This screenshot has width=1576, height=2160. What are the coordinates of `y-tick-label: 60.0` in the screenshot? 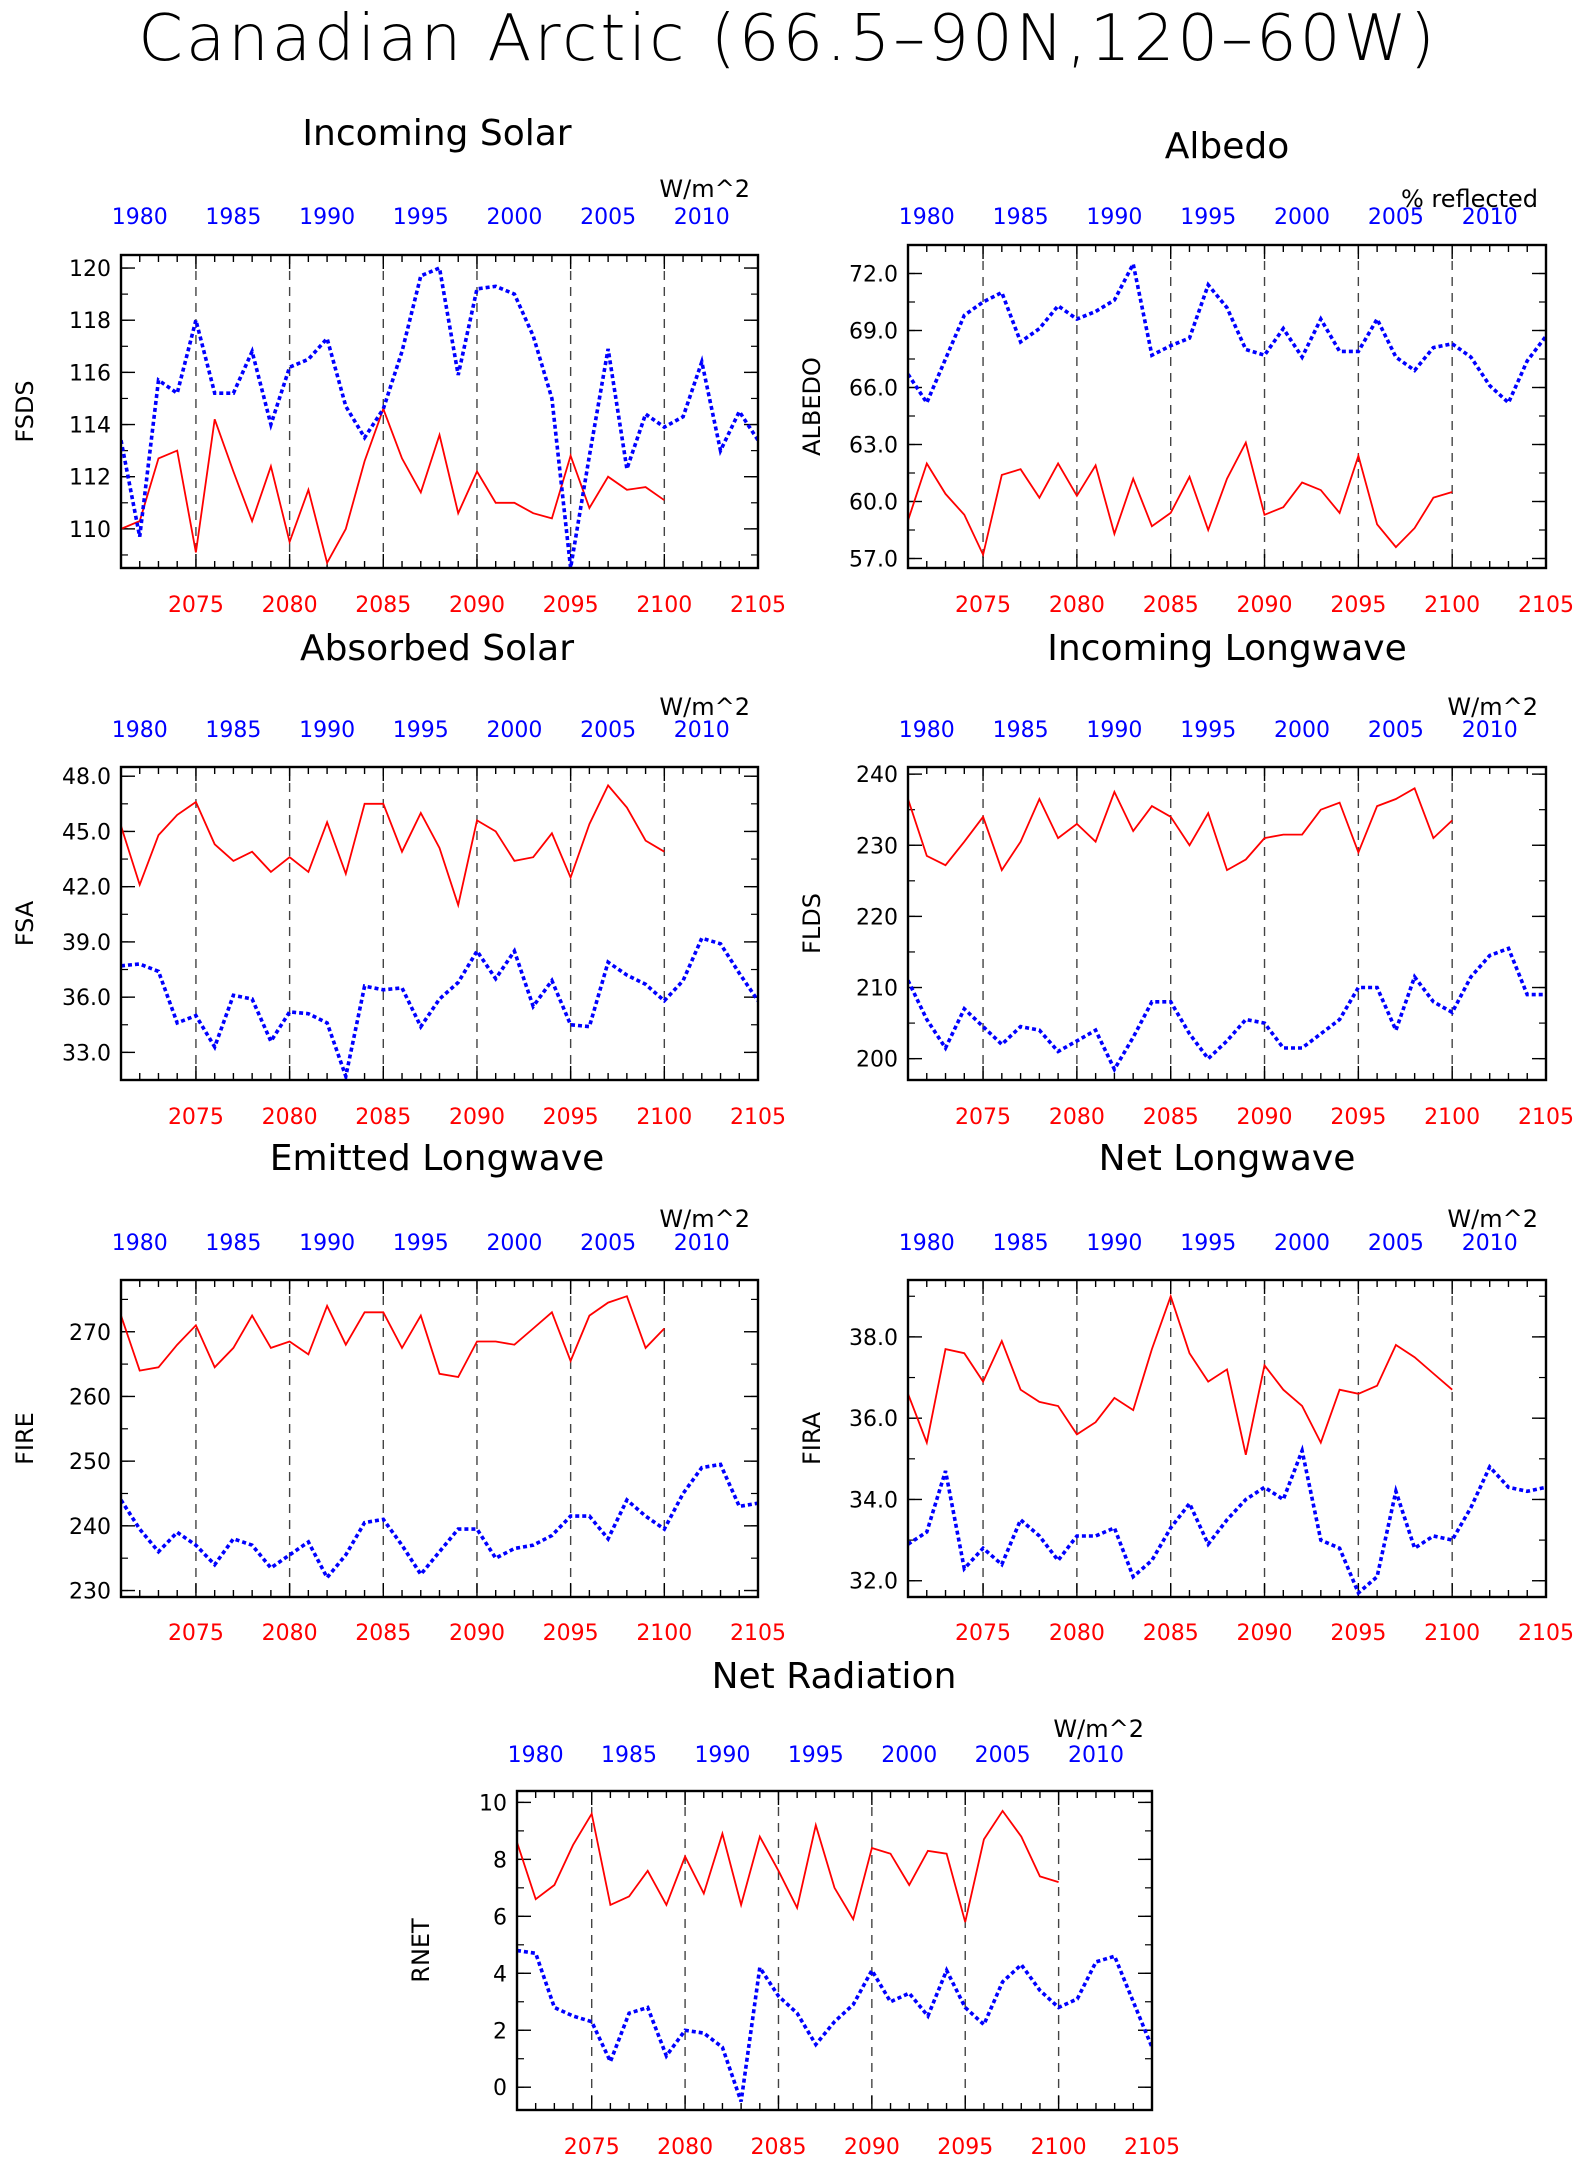 It's located at (873, 503).